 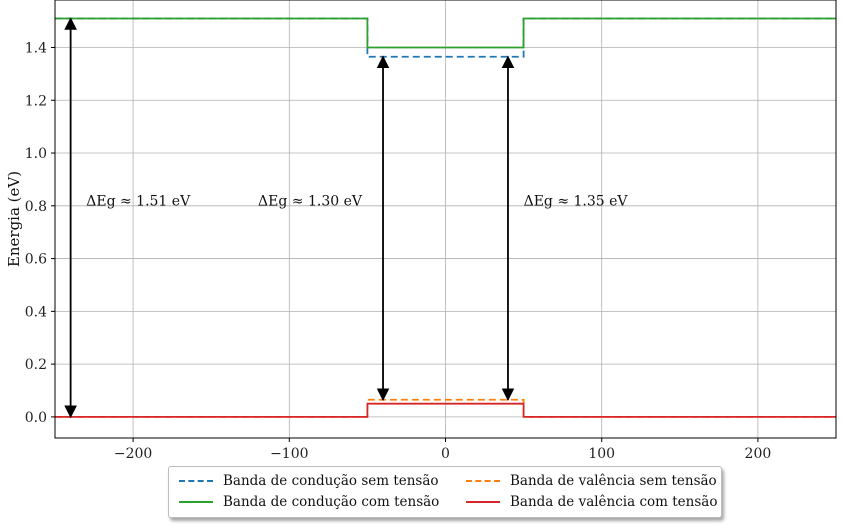 What do you see at coordinates (36, 365) in the screenshot?
I see `y-tick-label: 0.2` at bounding box center [36, 365].